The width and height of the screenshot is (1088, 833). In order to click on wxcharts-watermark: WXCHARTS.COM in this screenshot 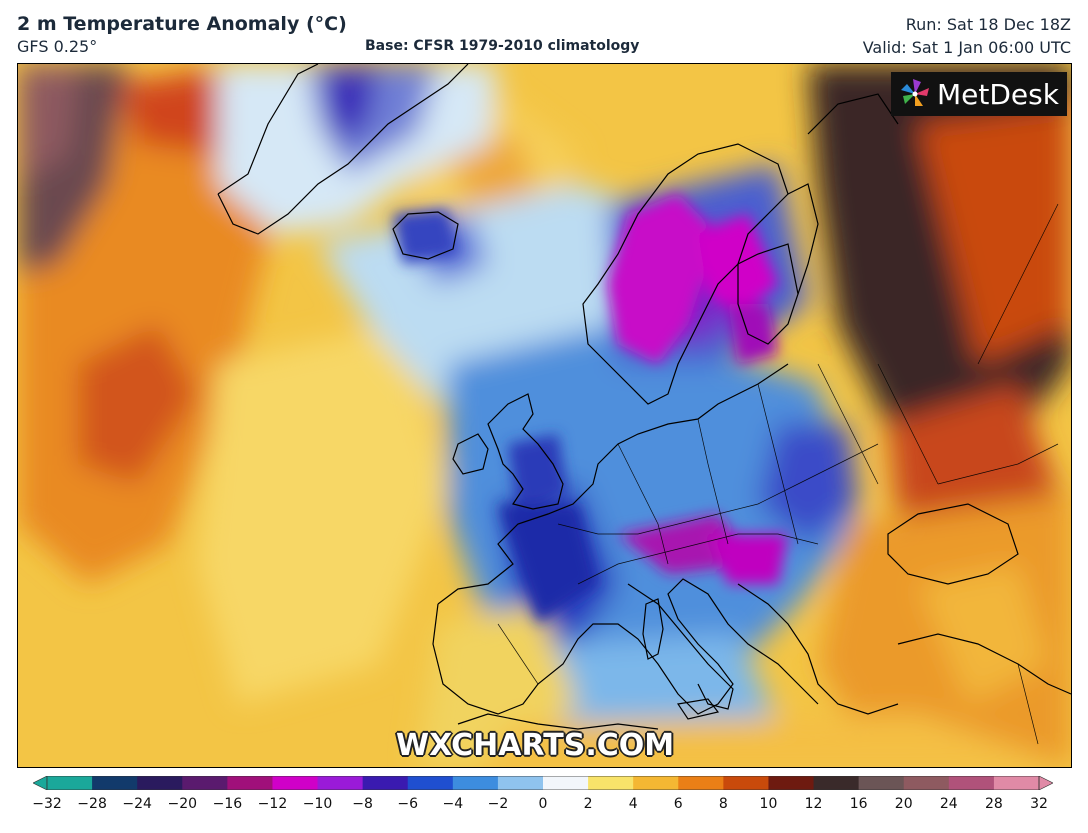, I will do `click(535, 745)`.